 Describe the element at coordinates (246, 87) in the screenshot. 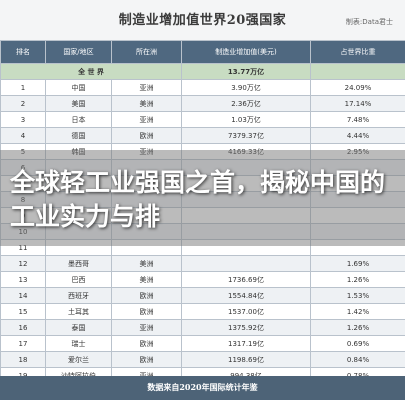

I see `value-cell: 3.90万亿` at that location.